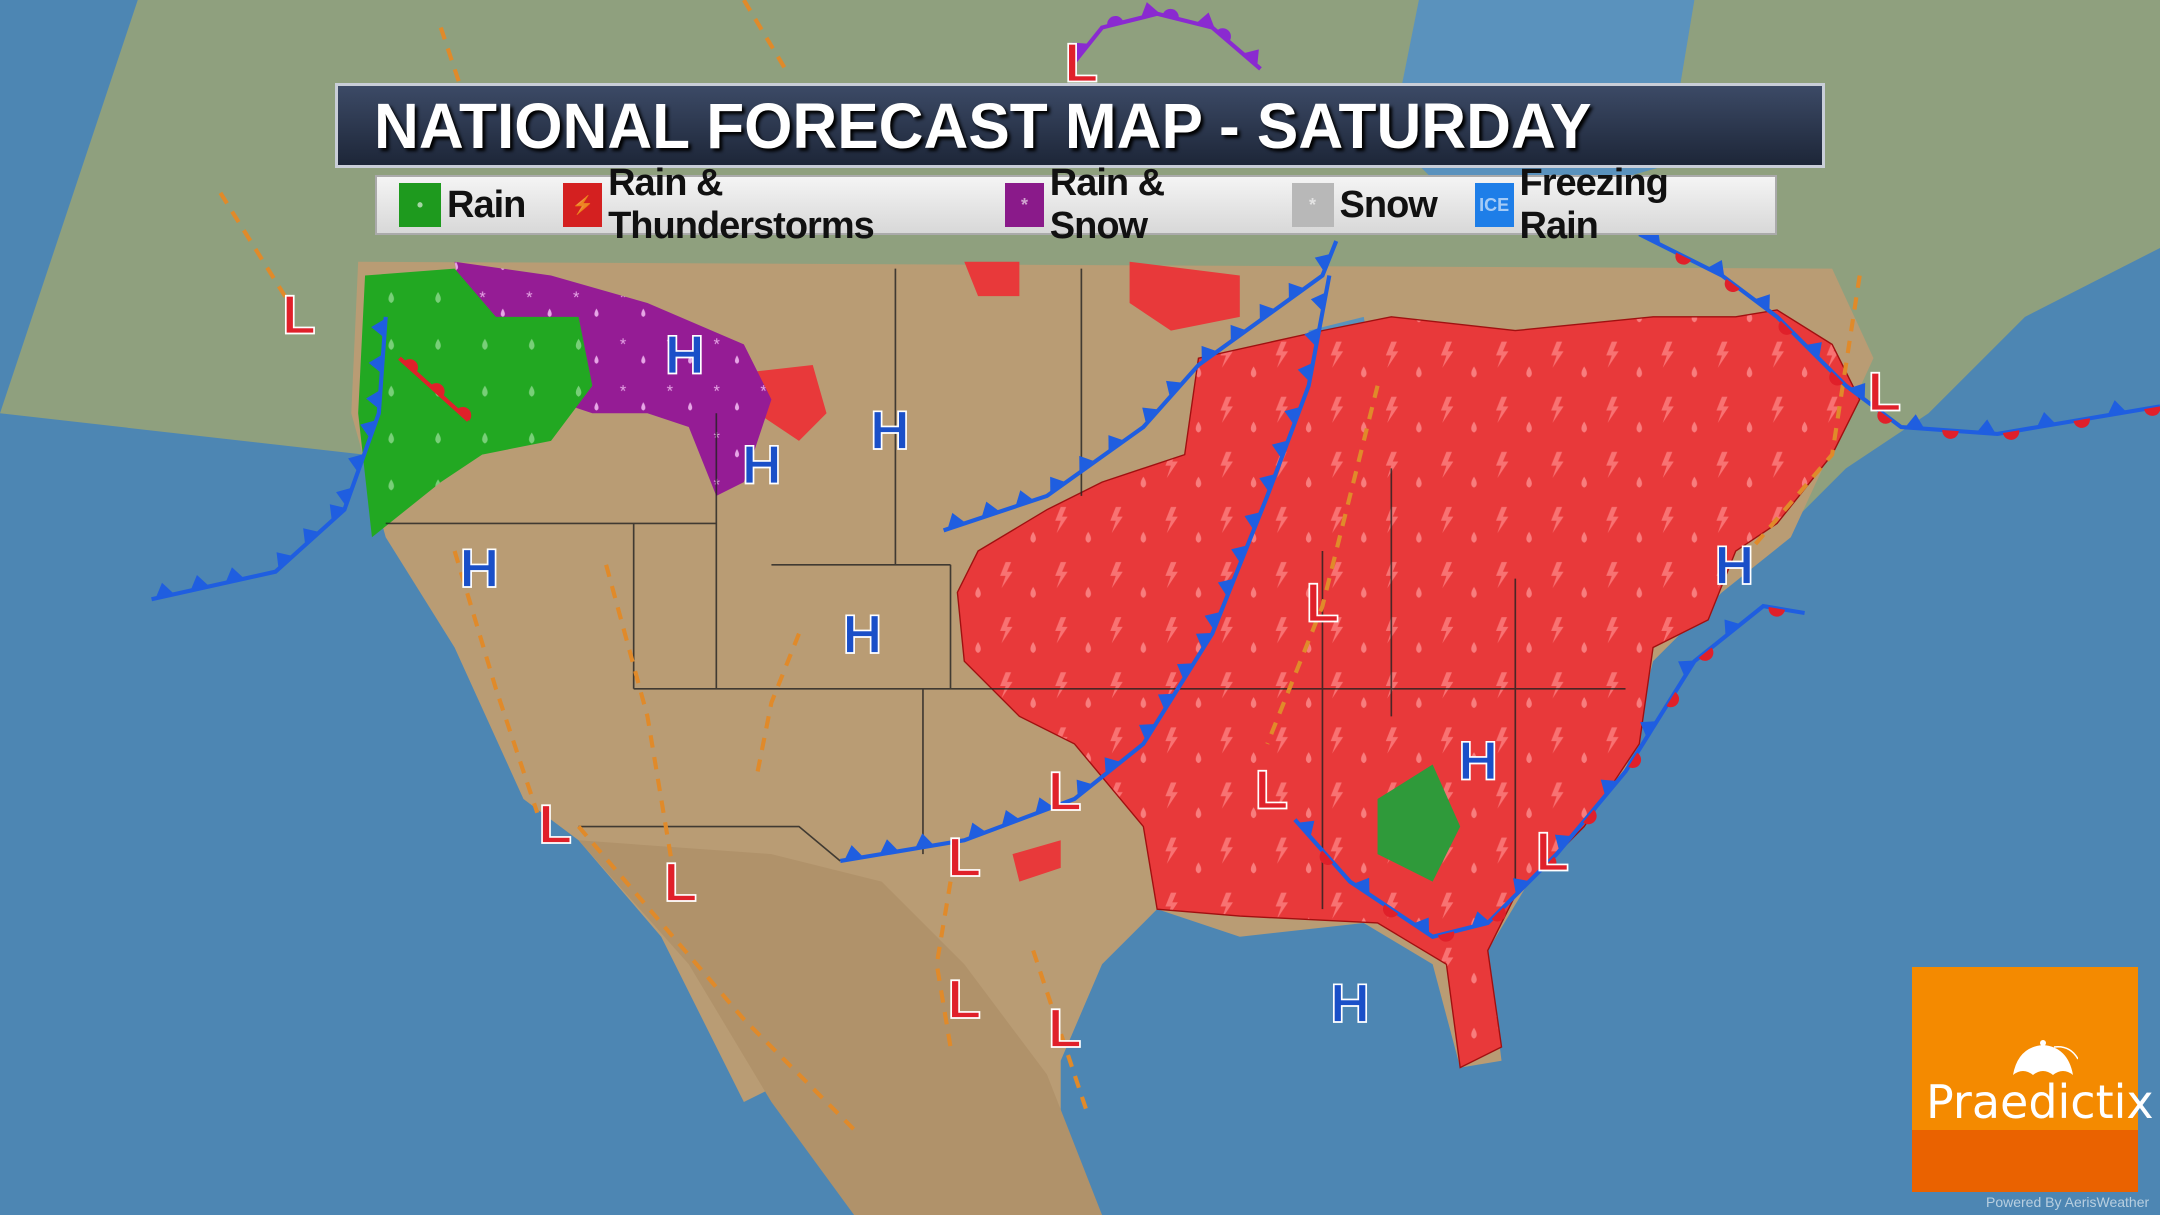  Describe the element at coordinates (583, 205) in the screenshot. I see `lightning-icon: ⚡` at that location.